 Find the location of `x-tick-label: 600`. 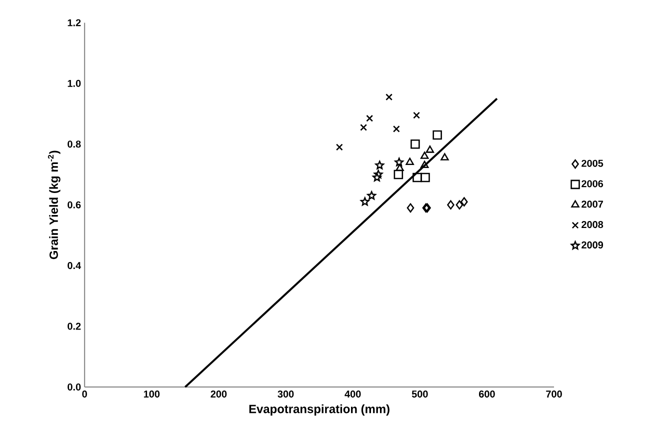

x-tick-label: 600 is located at coordinates (486, 394).